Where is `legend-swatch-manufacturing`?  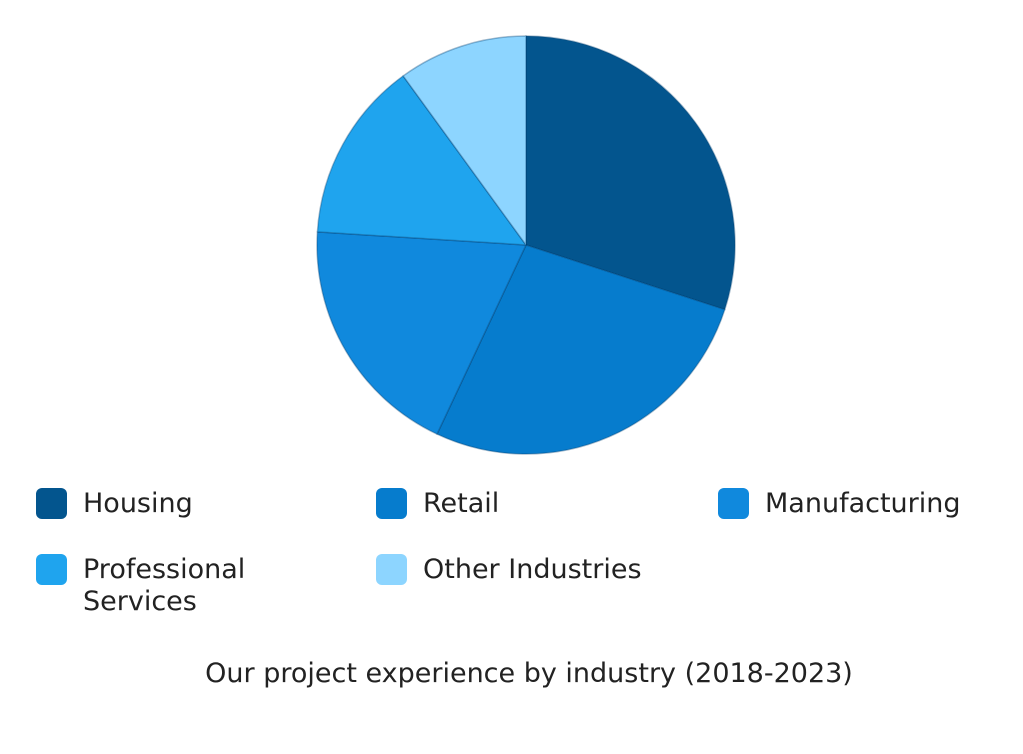 legend-swatch-manufacturing is located at coordinates (733, 503).